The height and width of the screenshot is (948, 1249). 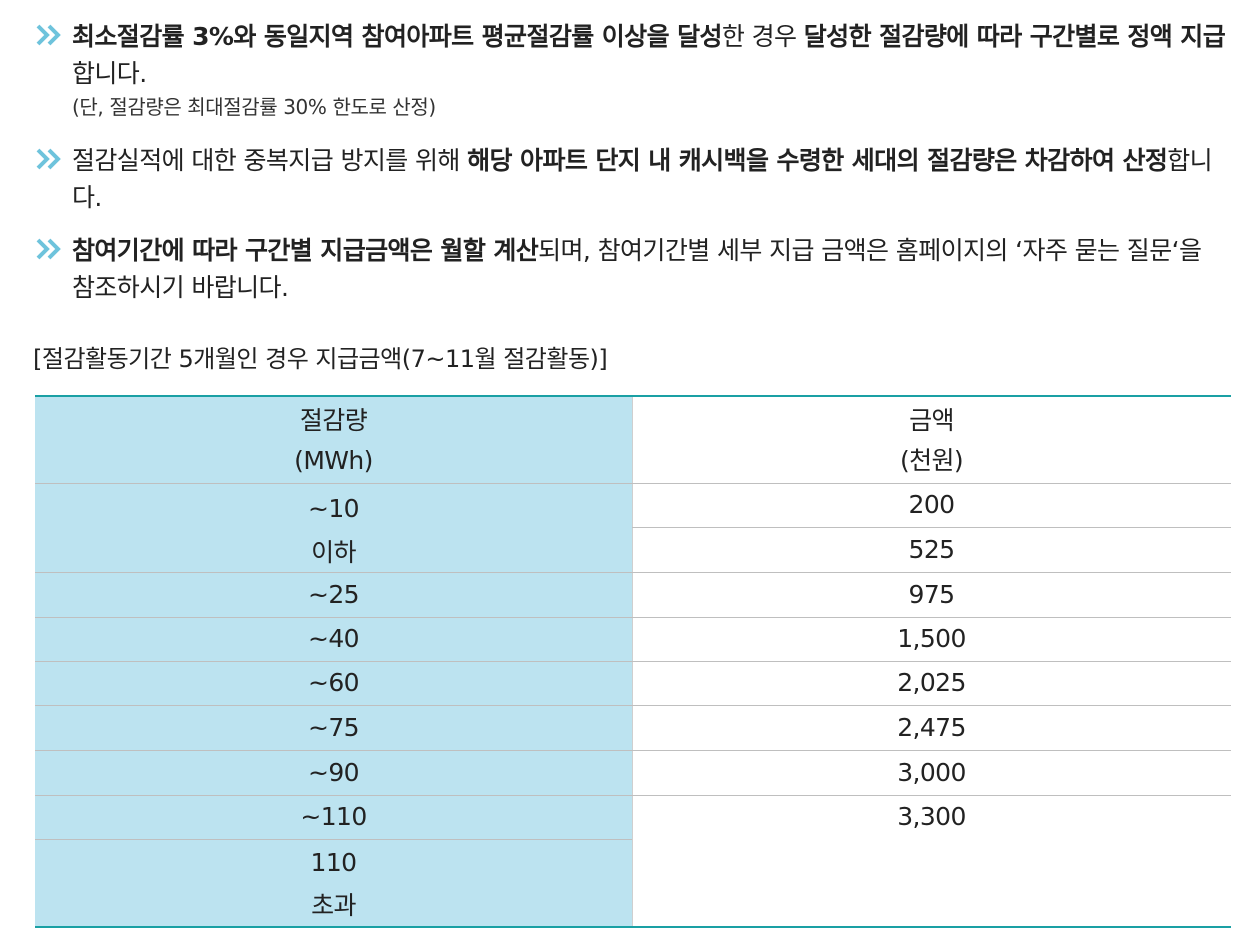 What do you see at coordinates (931, 420) in the screenshot?
I see `header-amount-label: 금액` at bounding box center [931, 420].